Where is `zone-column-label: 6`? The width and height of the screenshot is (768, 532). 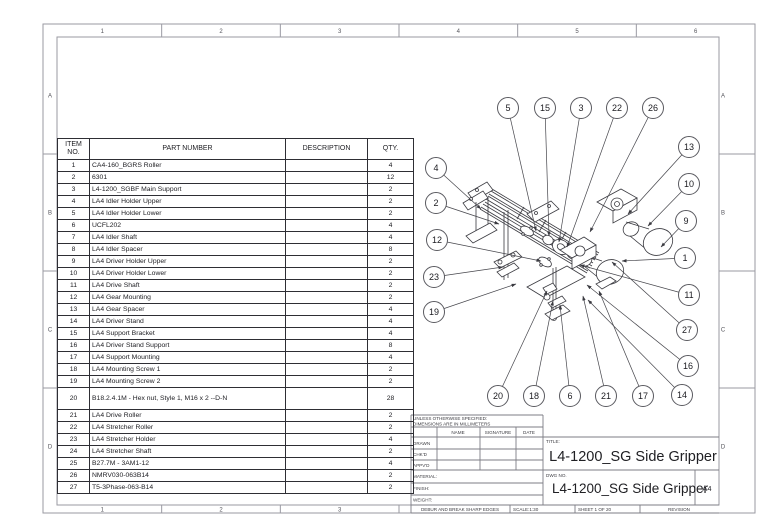 zone-column-label: 6 is located at coordinates (696, 32).